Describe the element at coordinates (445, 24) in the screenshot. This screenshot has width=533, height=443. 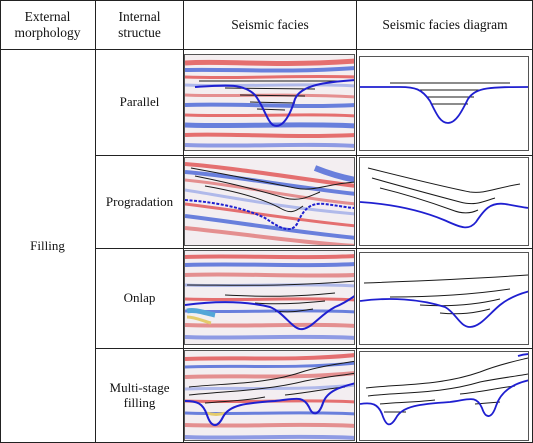
I see `header-seismic-facies-diagram: Seismic facies diagram` at that location.